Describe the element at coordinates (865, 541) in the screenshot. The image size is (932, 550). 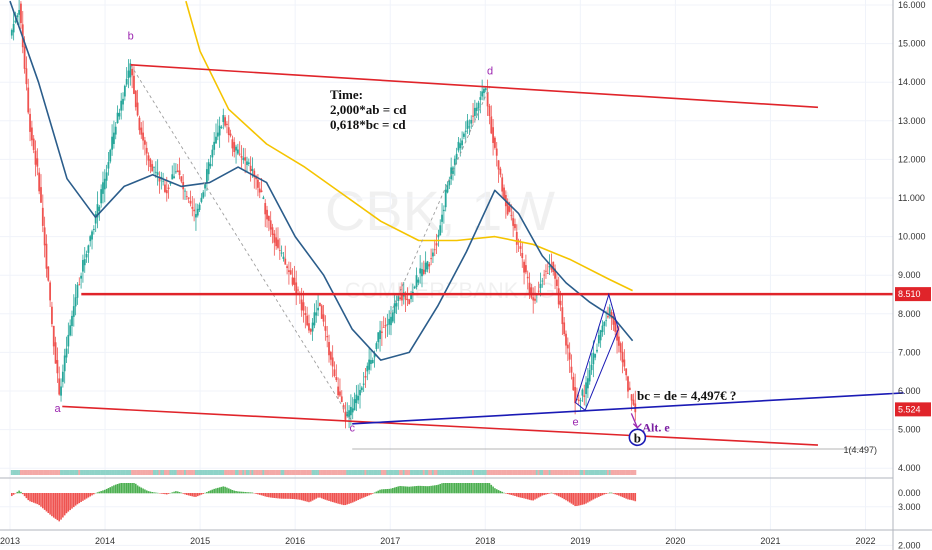
I see `x-tick-label: 2022` at that location.